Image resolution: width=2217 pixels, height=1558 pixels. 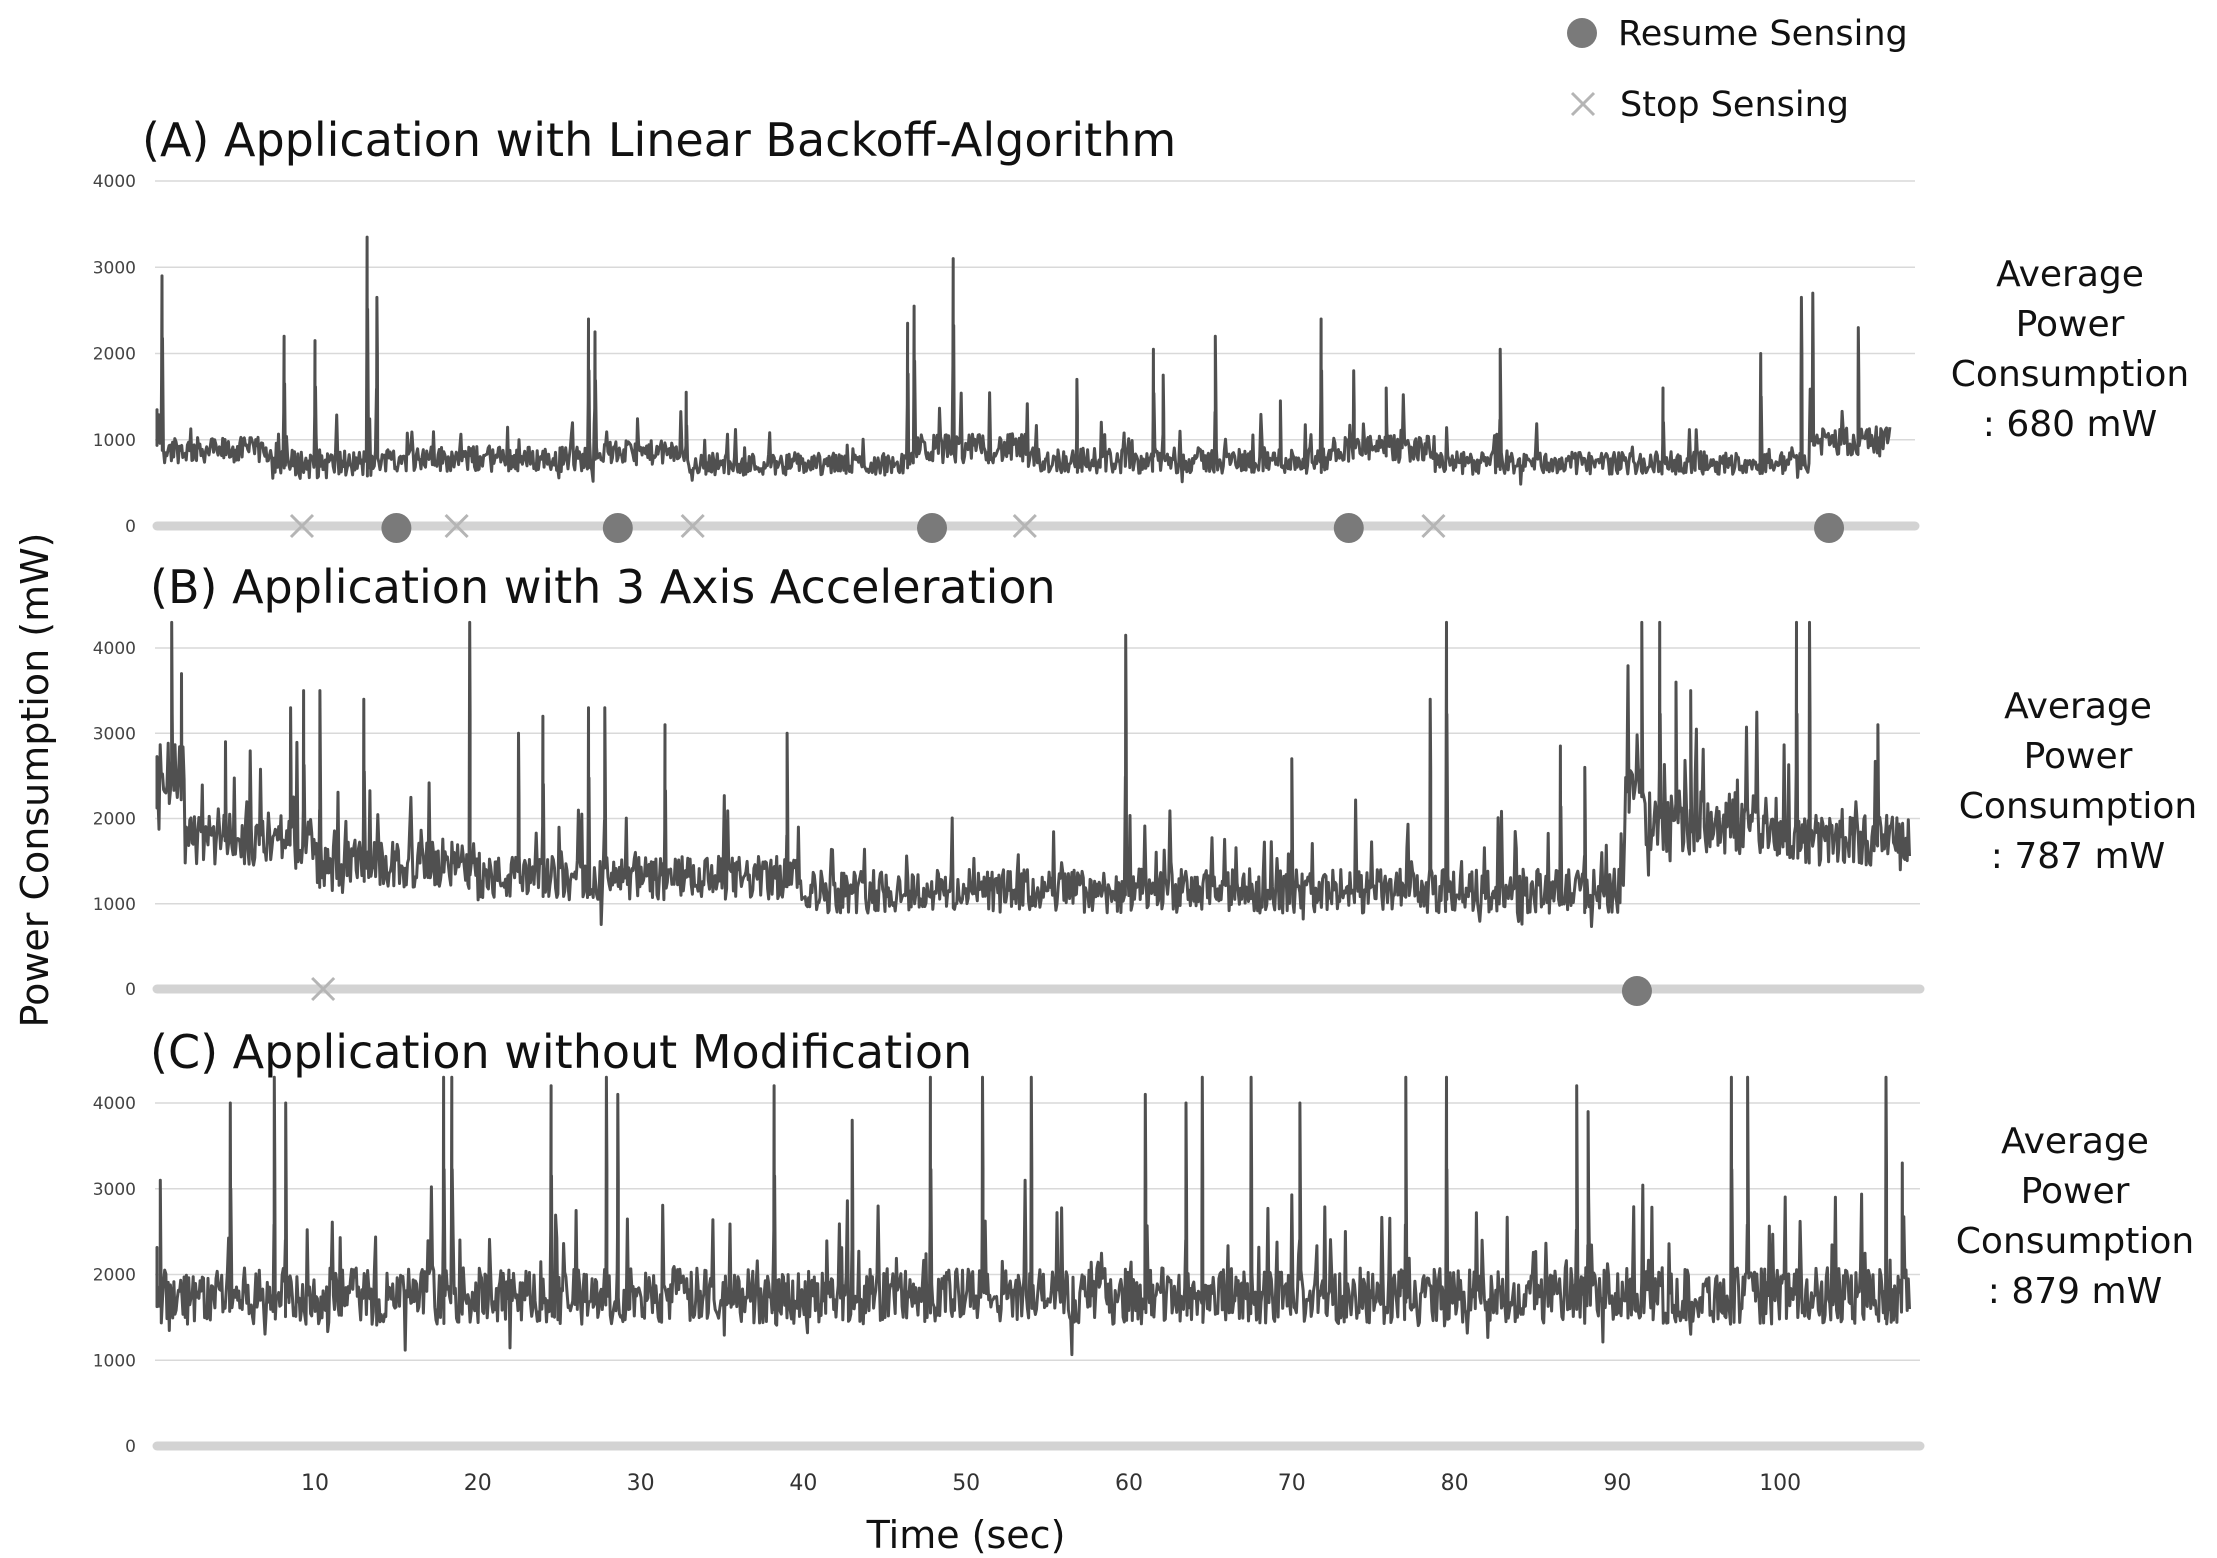 What do you see at coordinates (603, 587) in the screenshot?
I see `panel-b-title: (B) Application with 3 Axis Acceleration` at bounding box center [603, 587].